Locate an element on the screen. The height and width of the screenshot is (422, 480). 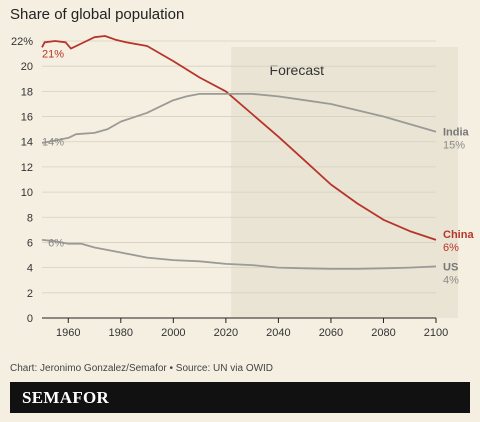
series-name-china: China is located at coordinates (458, 235).